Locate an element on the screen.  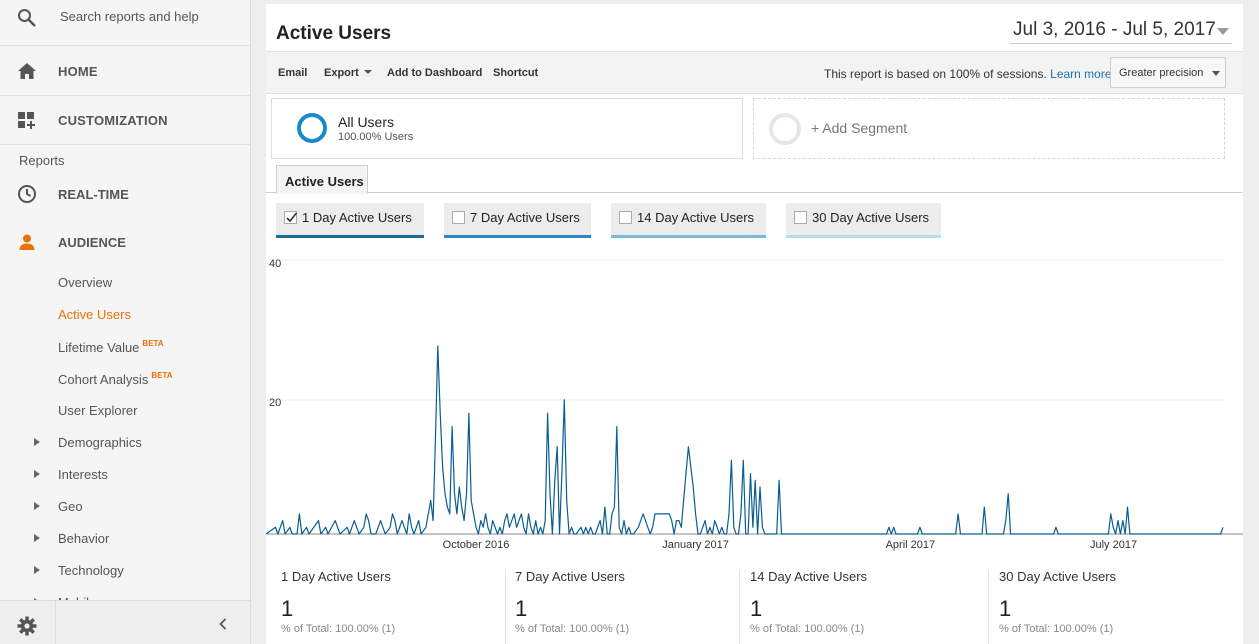
person-icon is located at coordinates (27, 242).